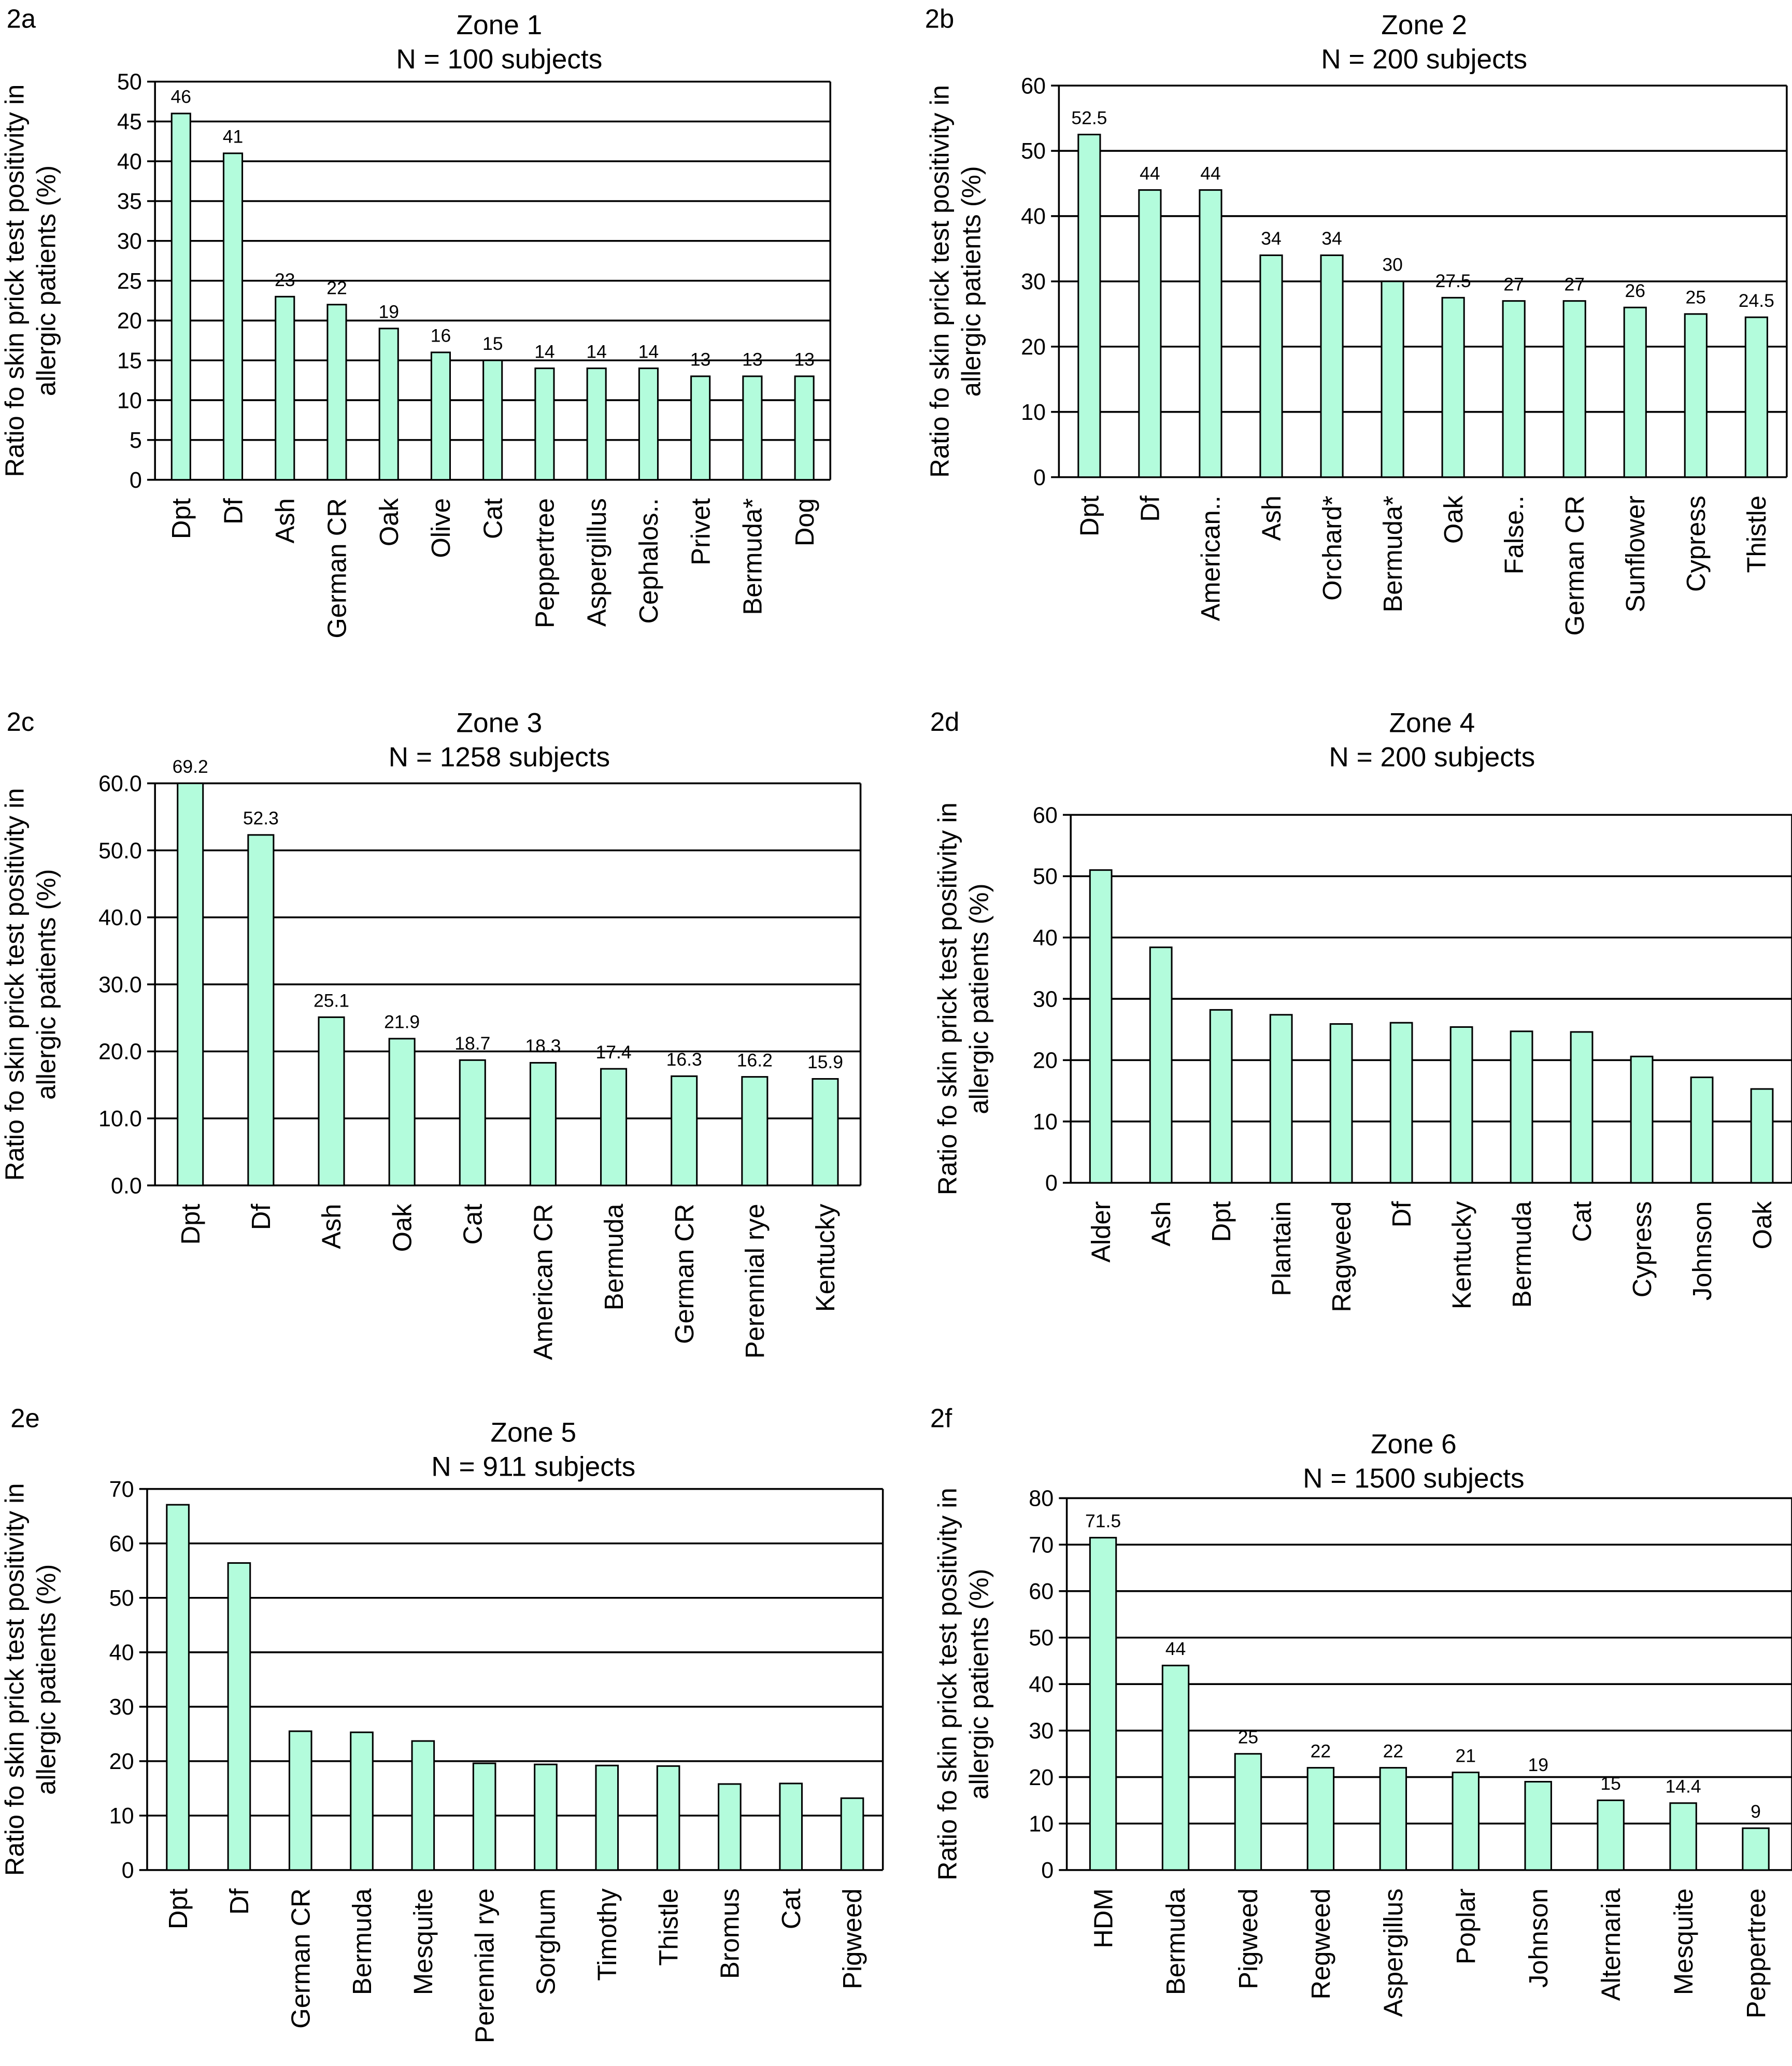 The width and height of the screenshot is (1792, 2066). What do you see at coordinates (441, 336) in the screenshot?
I see `data-label: 16` at bounding box center [441, 336].